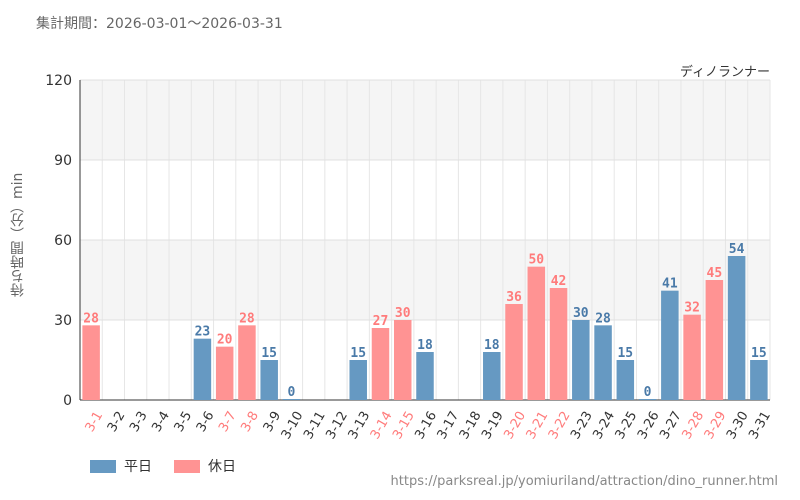  I want to click on x-tick-label: 3-19, so click(493, 425).